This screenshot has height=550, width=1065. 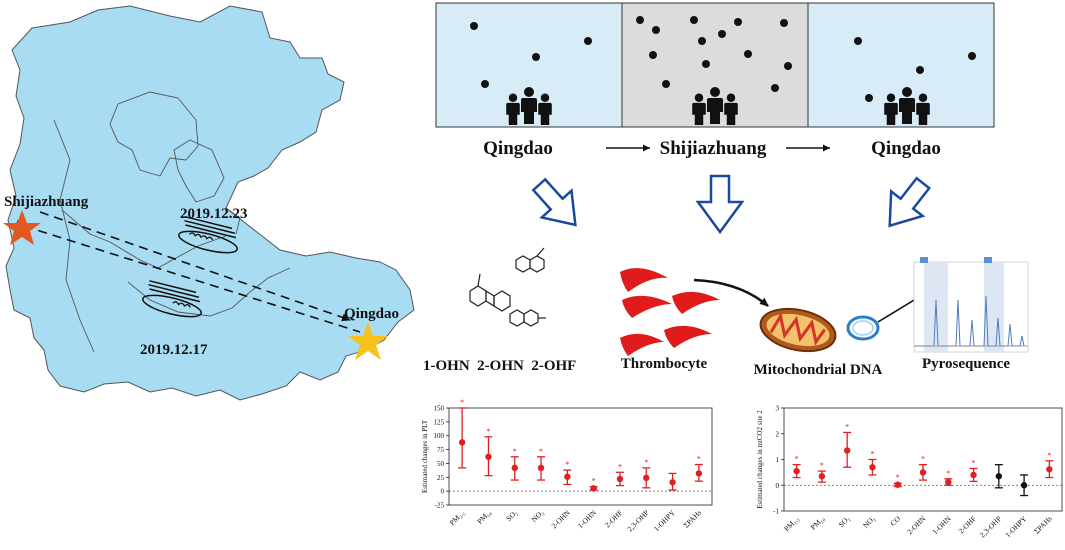 I want to click on map-boundary-tianjin, so click(x=199, y=171).